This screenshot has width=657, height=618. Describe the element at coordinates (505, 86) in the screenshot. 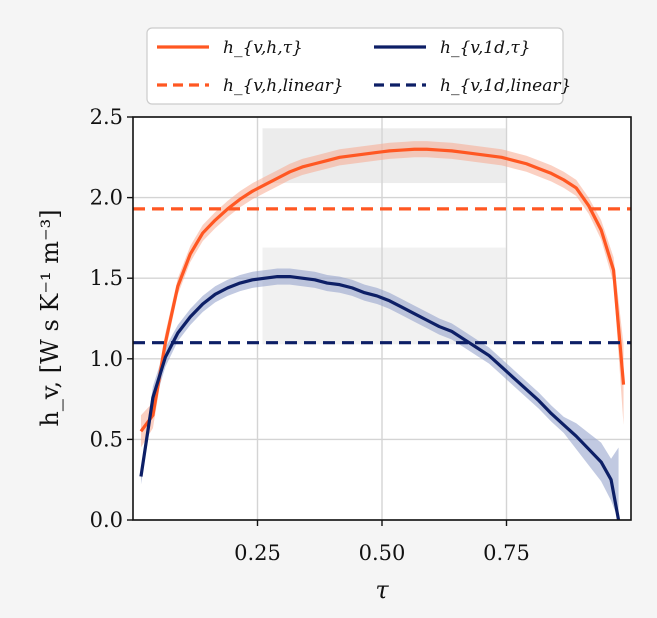

I see `legend-label-h-v-1d-linear: h_{v,1d,linear}` at that location.